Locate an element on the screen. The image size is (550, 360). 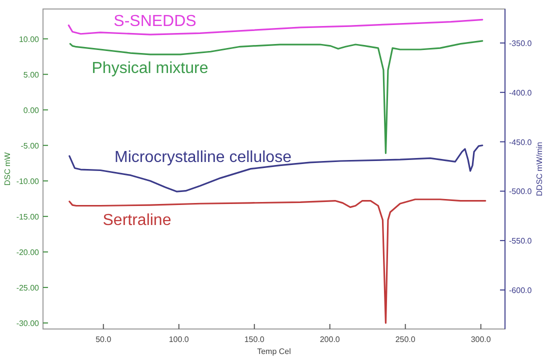
y2-tick-label: -600.0 is located at coordinates (520, 290).